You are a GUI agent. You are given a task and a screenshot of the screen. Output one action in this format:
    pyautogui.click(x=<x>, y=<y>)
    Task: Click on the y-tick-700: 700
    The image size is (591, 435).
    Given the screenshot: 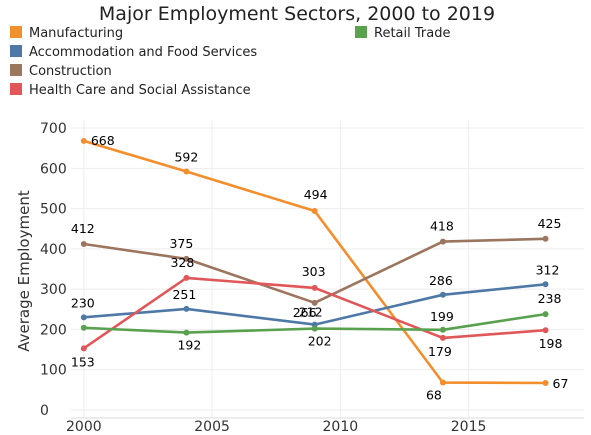 What is the action you would take?
    pyautogui.click(x=53, y=129)
    